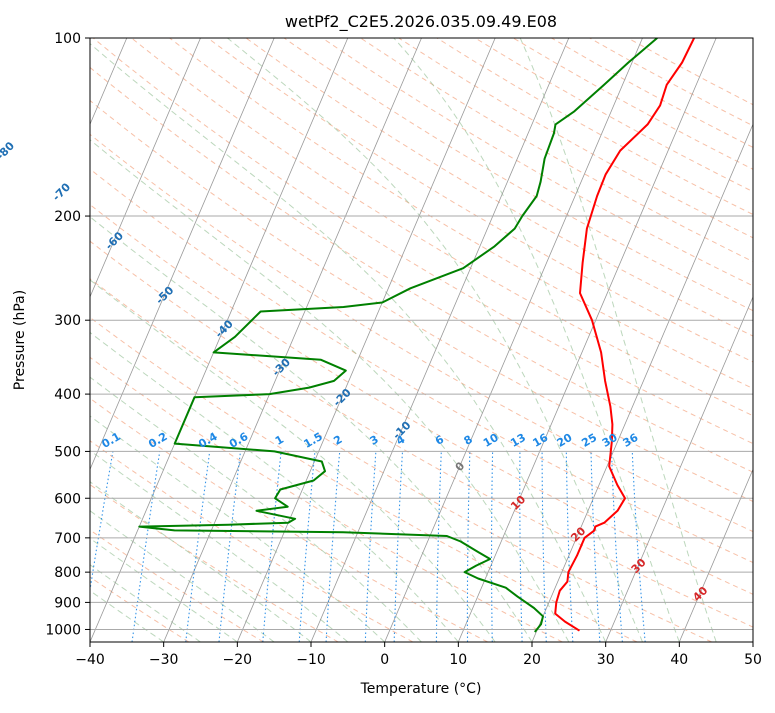 The width and height of the screenshot is (775, 713). I want to click on x-tick-label: 0, so click(384, 660).